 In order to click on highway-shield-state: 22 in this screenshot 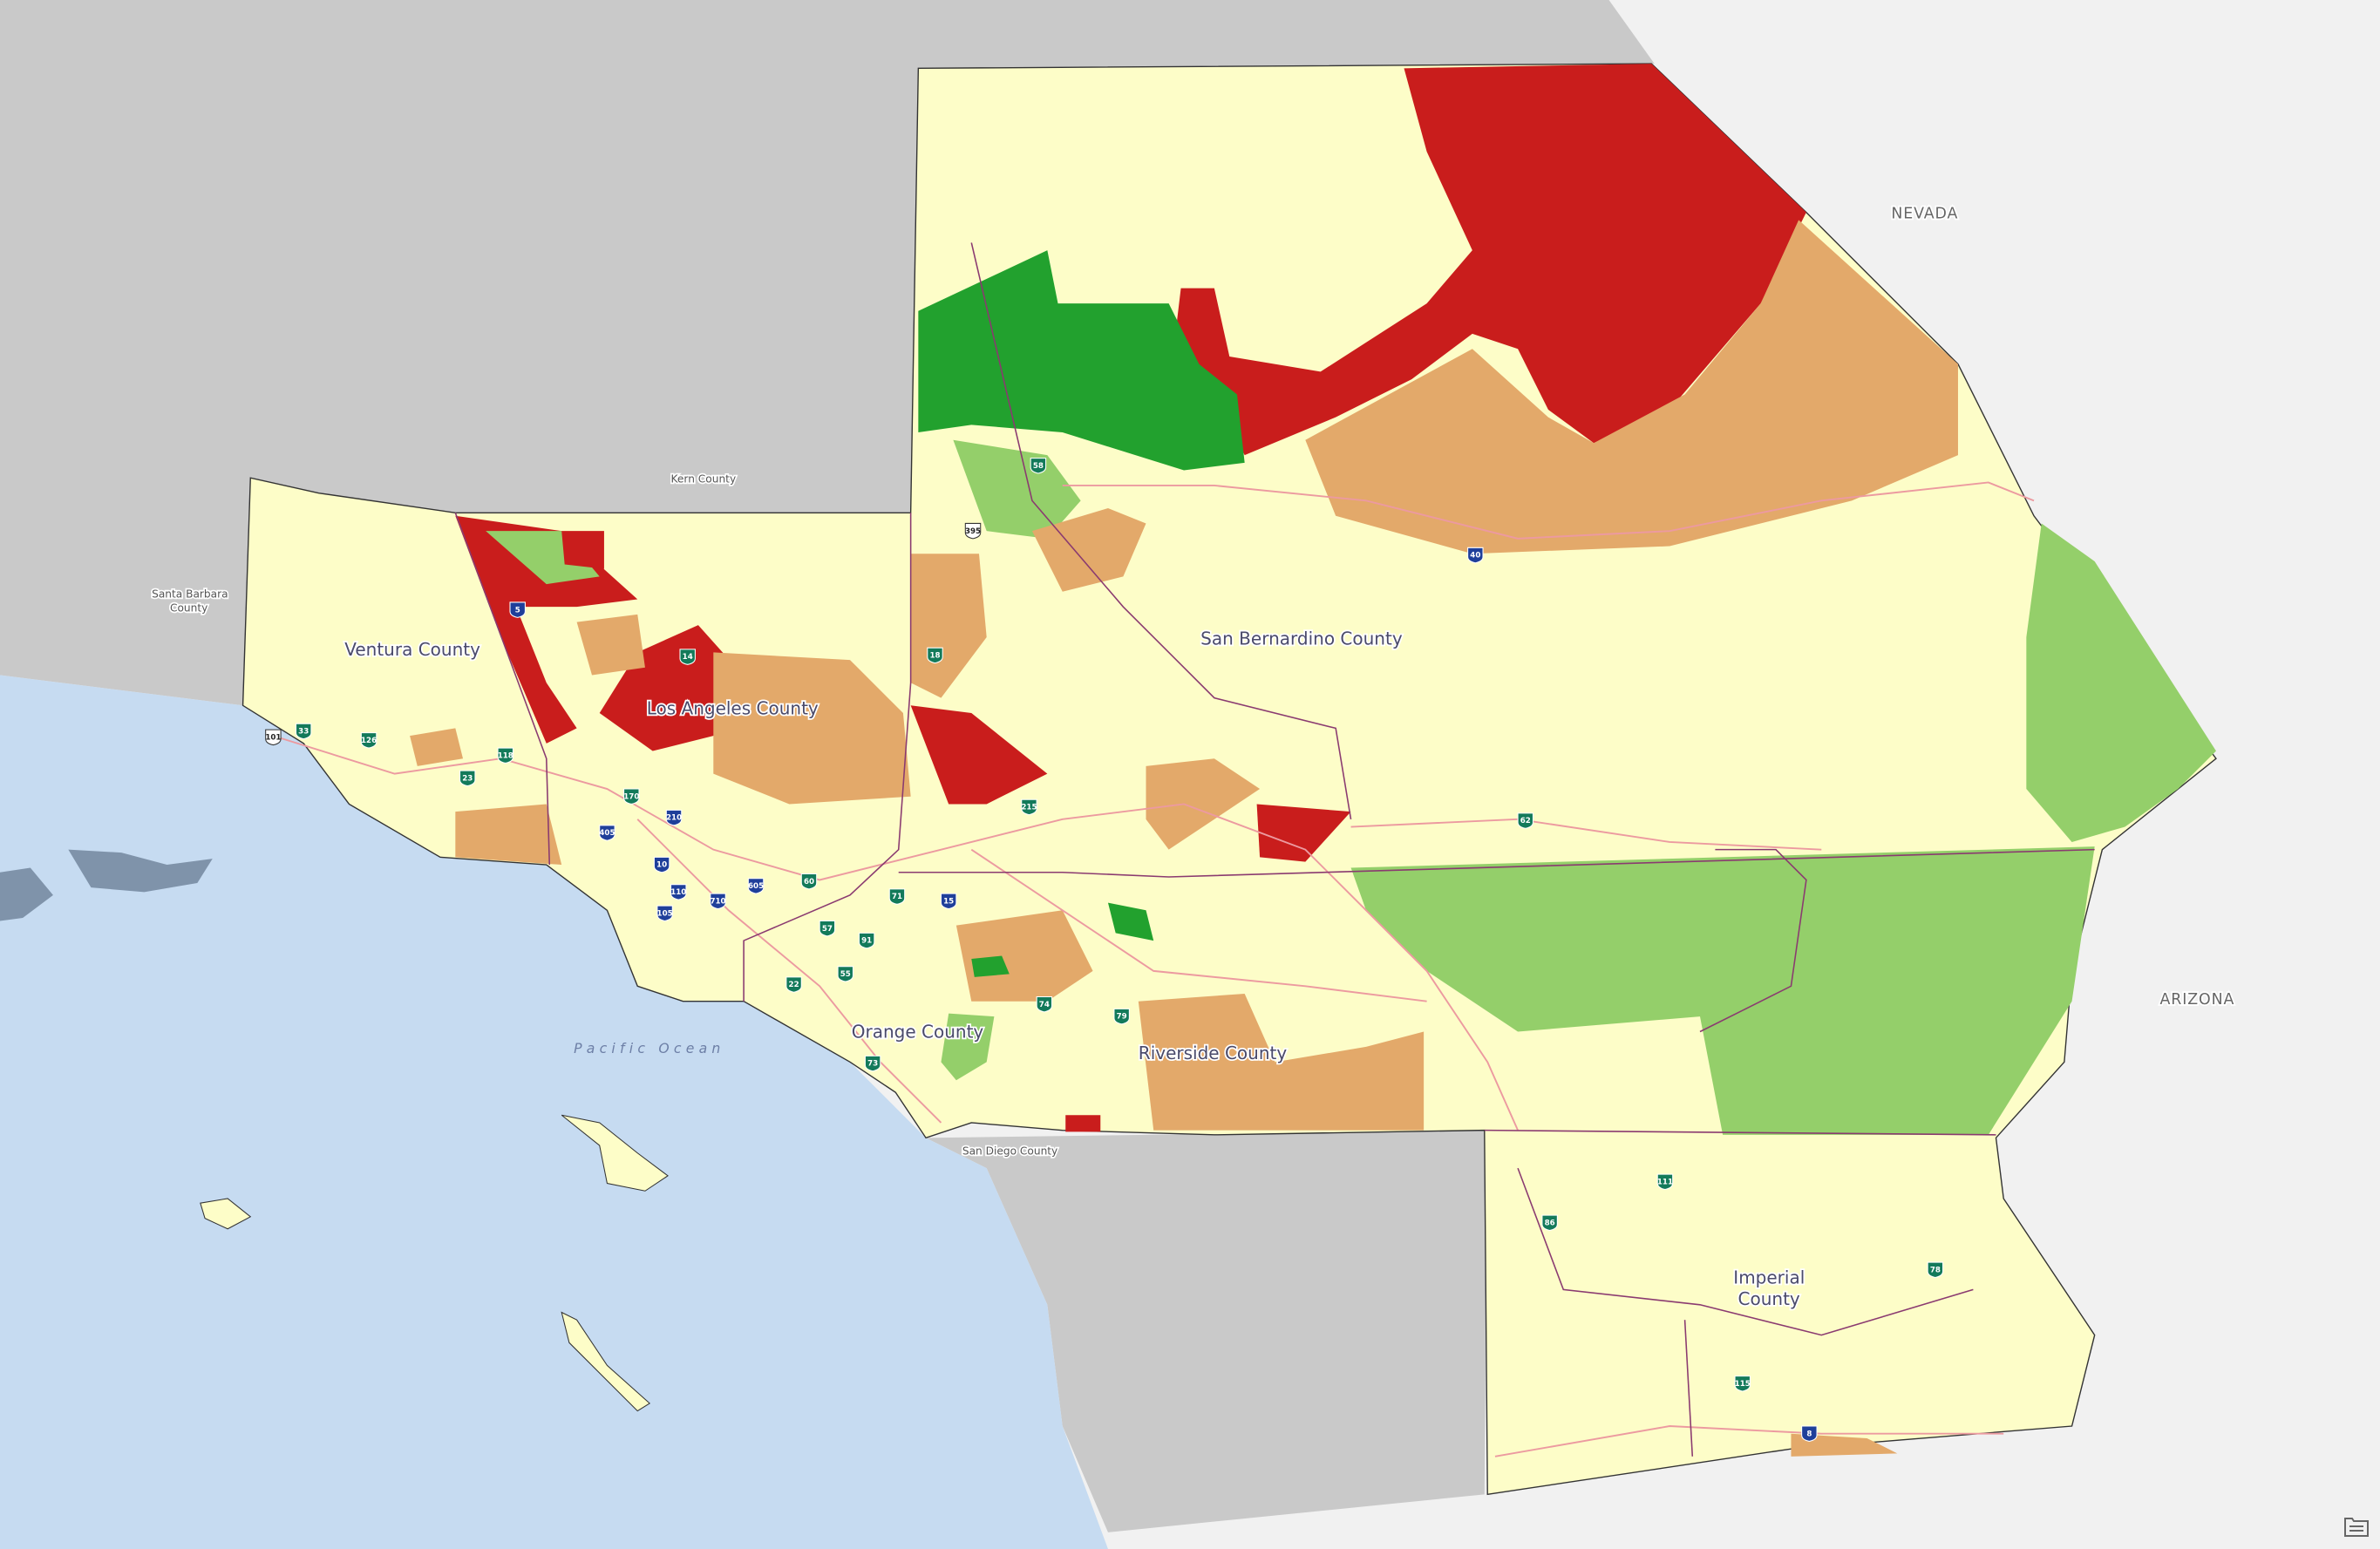, I will do `click(793, 985)`.